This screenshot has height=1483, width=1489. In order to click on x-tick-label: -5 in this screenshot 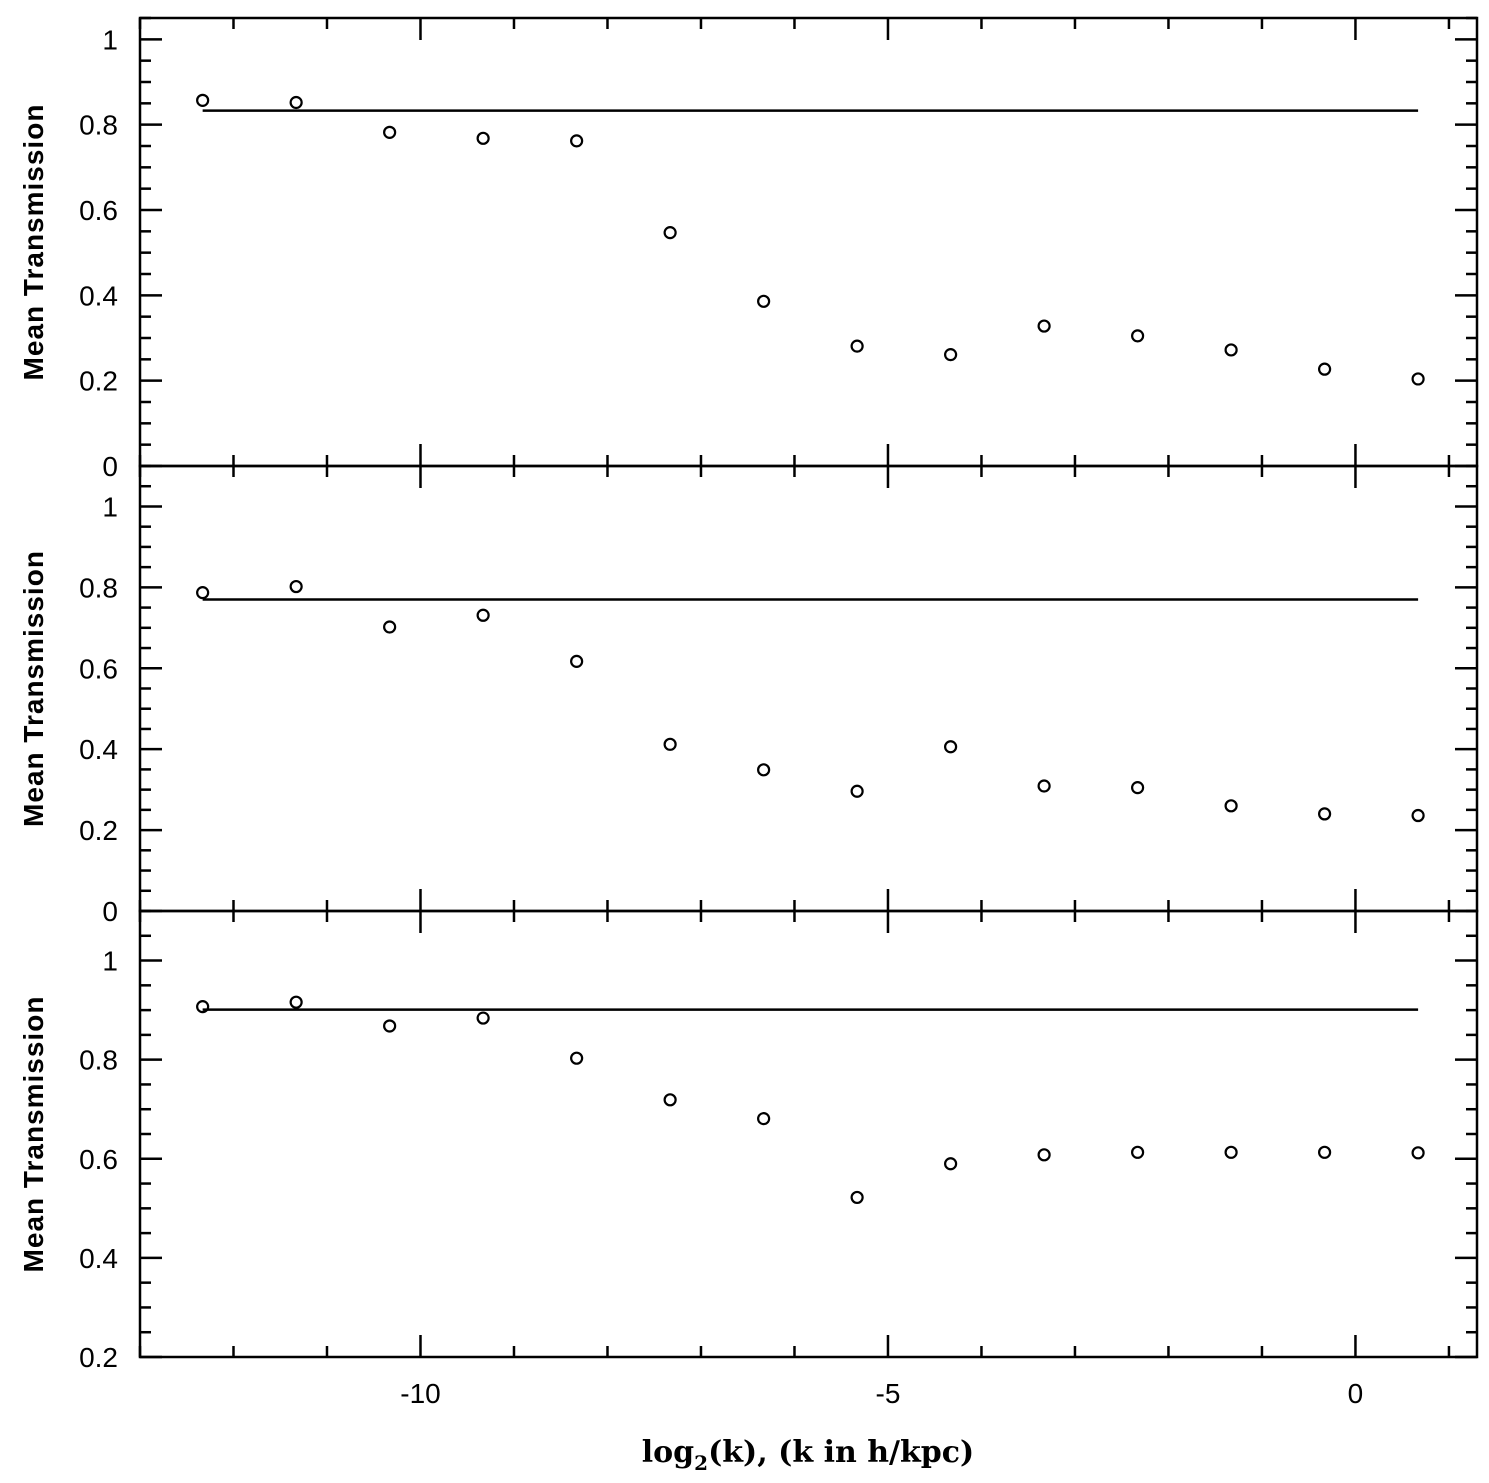, I will do `click(888, 1393)`.